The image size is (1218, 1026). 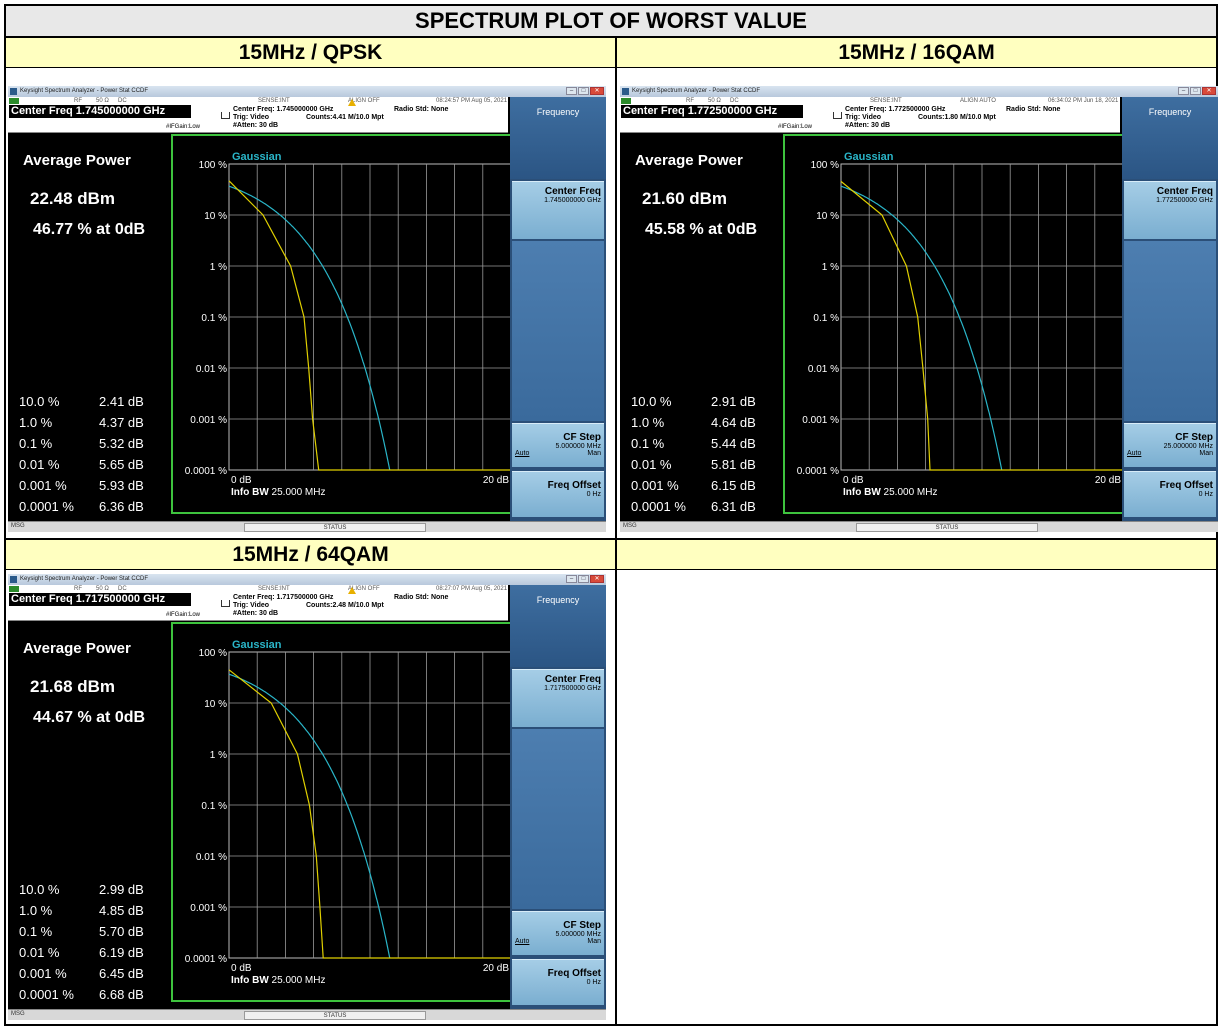 What do you see at coordinates (701, 229) in the screenshot?
I see `percent-at-0db: 45.58 % at 0dB` at bounding box center [701, 229].